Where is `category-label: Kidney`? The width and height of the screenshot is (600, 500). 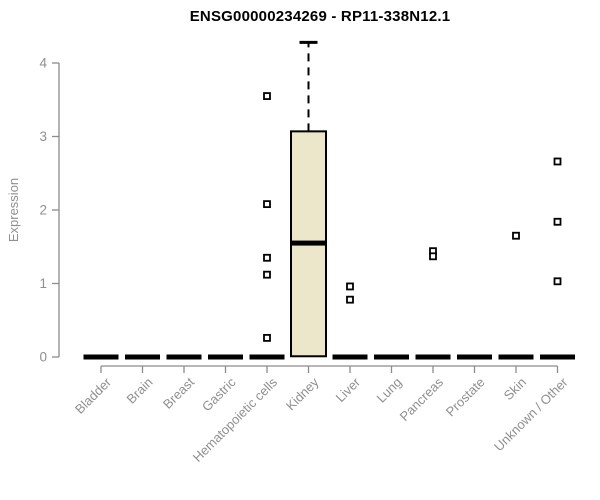 category-label: Kidney is located at coordinates (302, 393).